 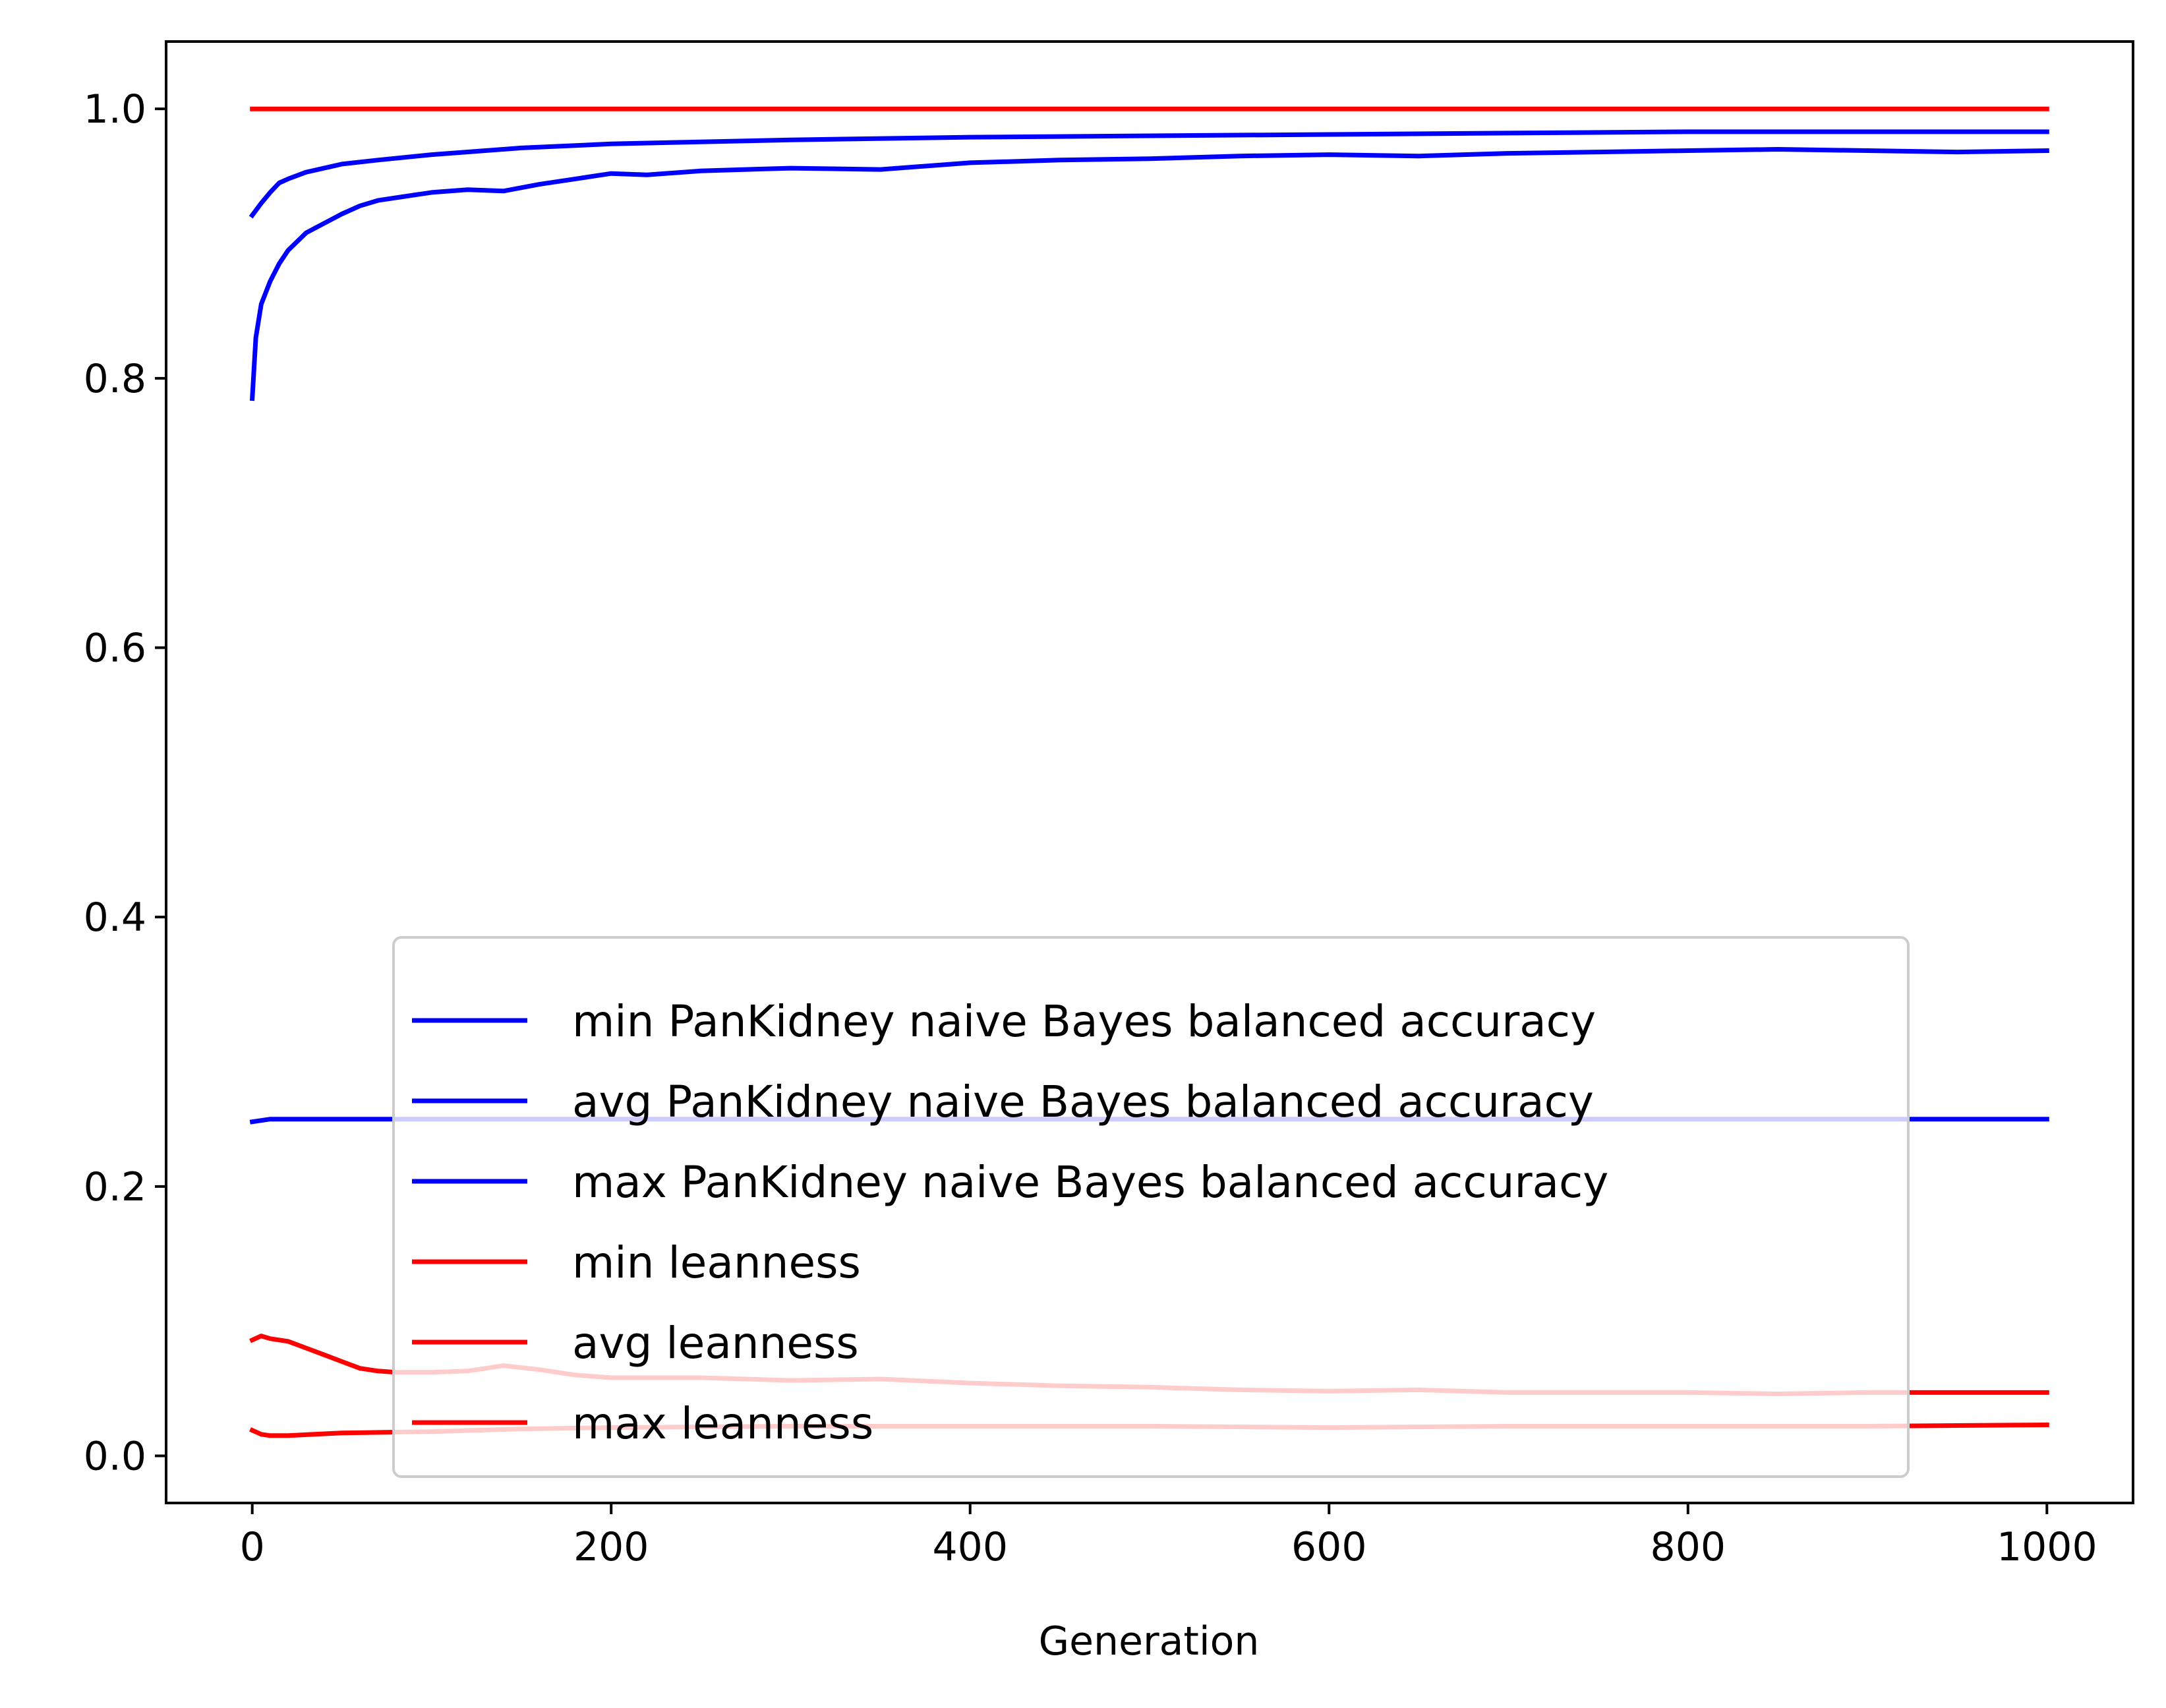 I want to click on y-tick-label: 0.8, so click(x=115, y=379).